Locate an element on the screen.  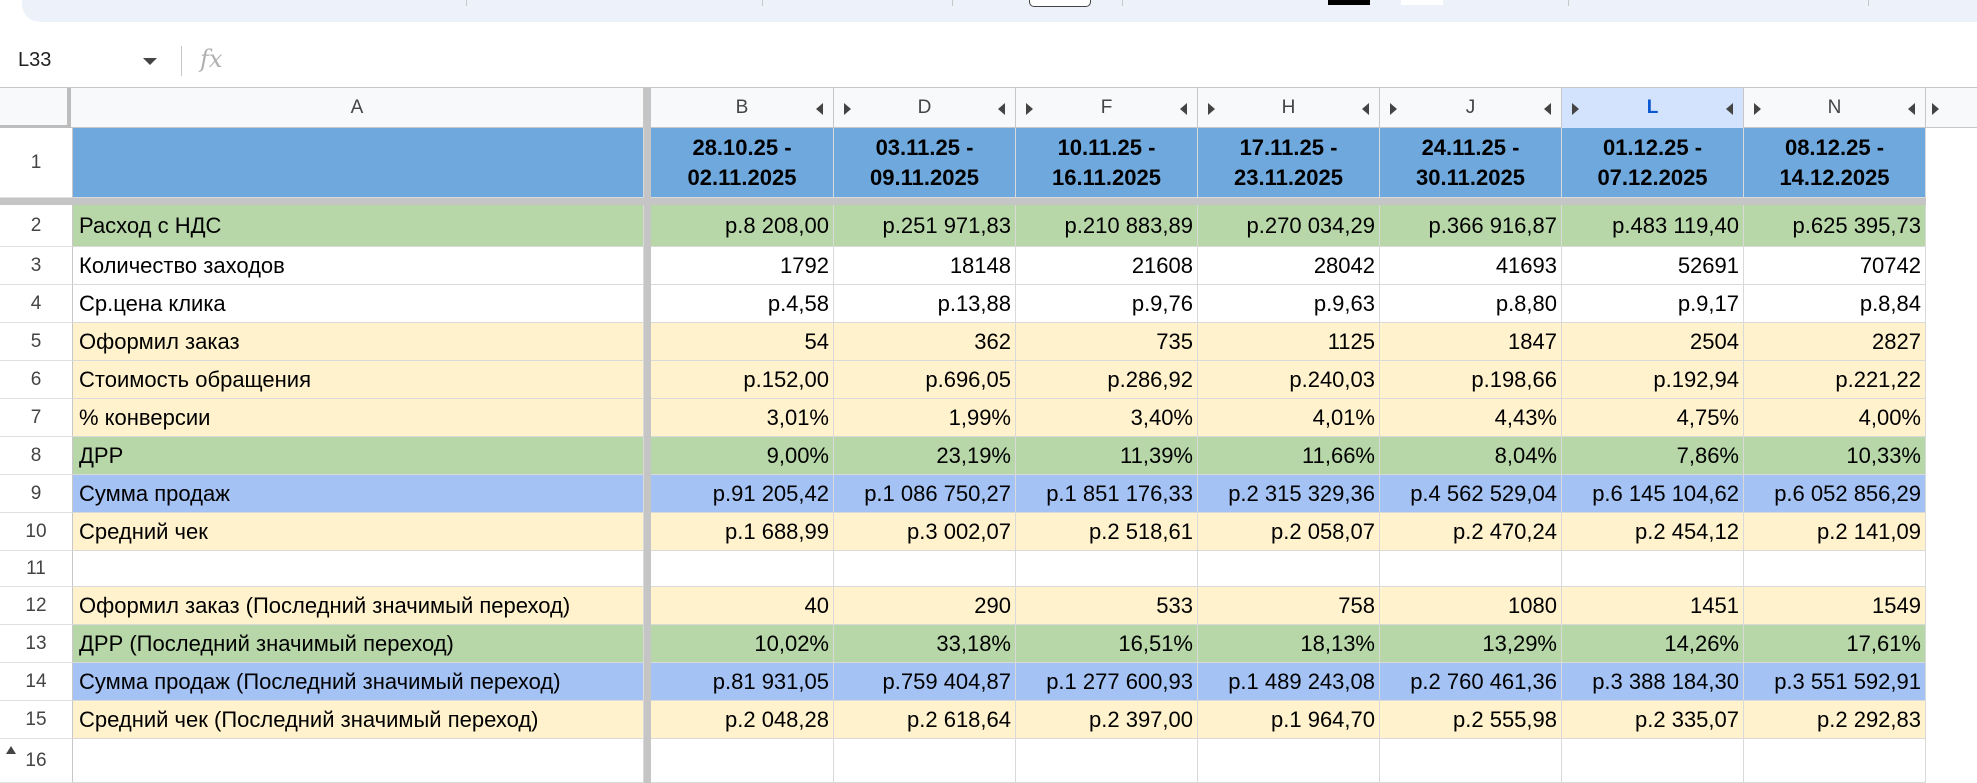
value-cell: 1451 is located at coordinates (1653, 606).